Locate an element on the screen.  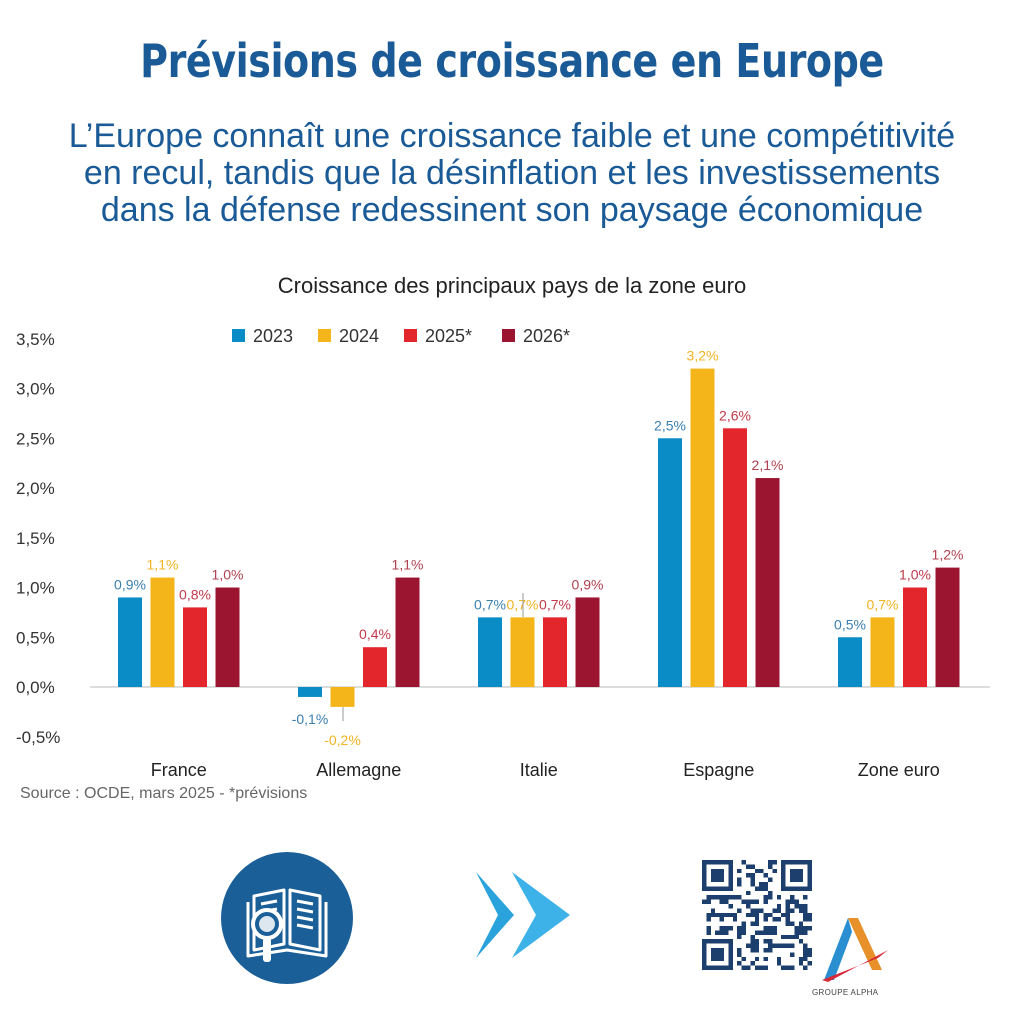
data-label: 0,4% is located at coordinates (375, 634).